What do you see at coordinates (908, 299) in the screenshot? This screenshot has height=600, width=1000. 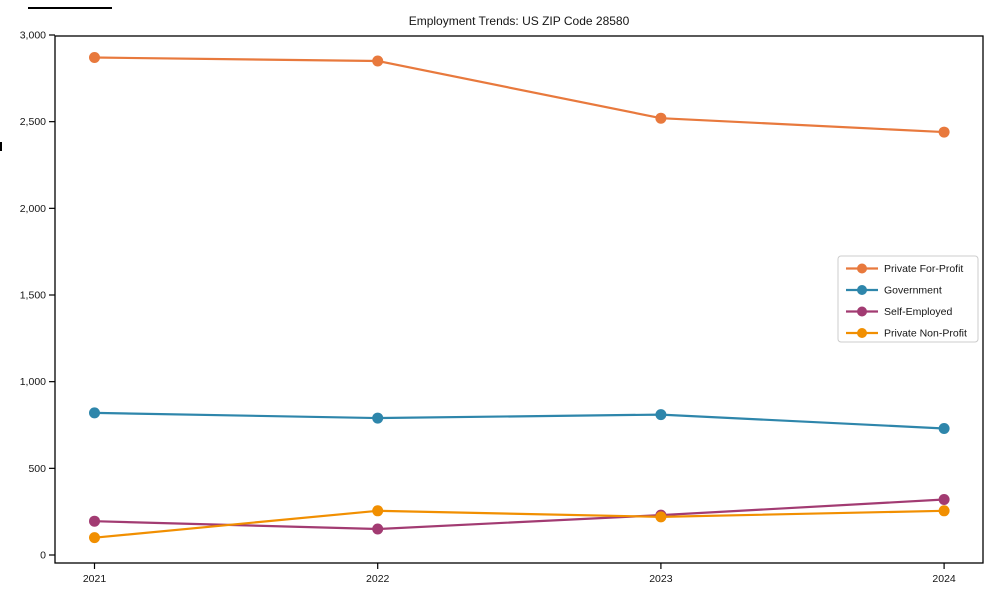 I see `legend-box` at bounding box center [908, 299].